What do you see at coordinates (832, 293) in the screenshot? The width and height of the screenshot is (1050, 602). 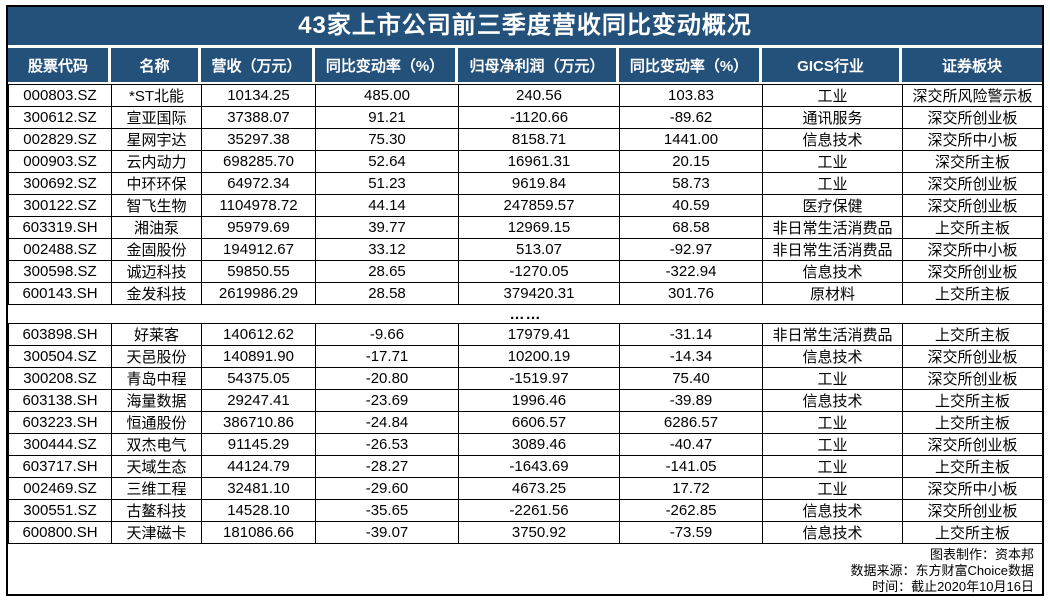 I see `table-cell: 原材料` at bounding box center [832, 293].